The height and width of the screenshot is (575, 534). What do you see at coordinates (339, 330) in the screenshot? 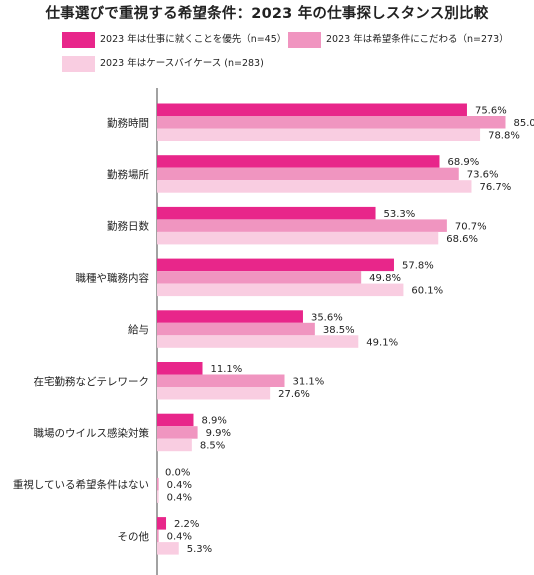
I see `value-label: 38.5%` at bounding box center [339, 330].